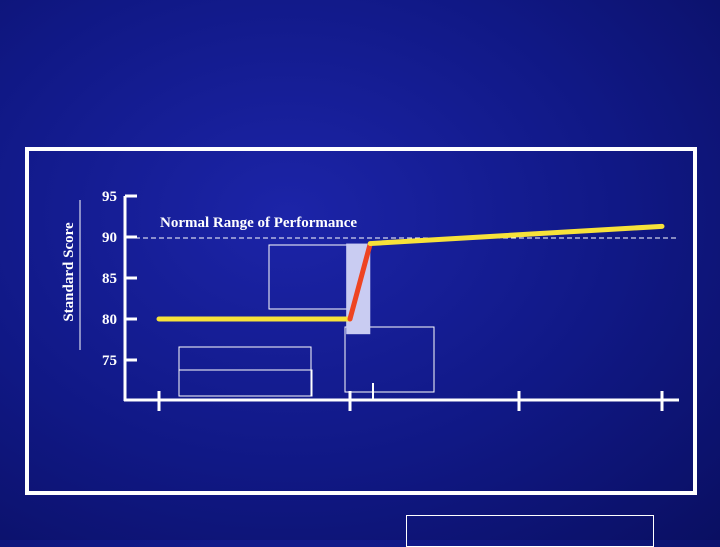  What do you see at coordinates (109, 197) in the screenshot?
I see `y-tick-label: 95` at bounding box center [109, 197].